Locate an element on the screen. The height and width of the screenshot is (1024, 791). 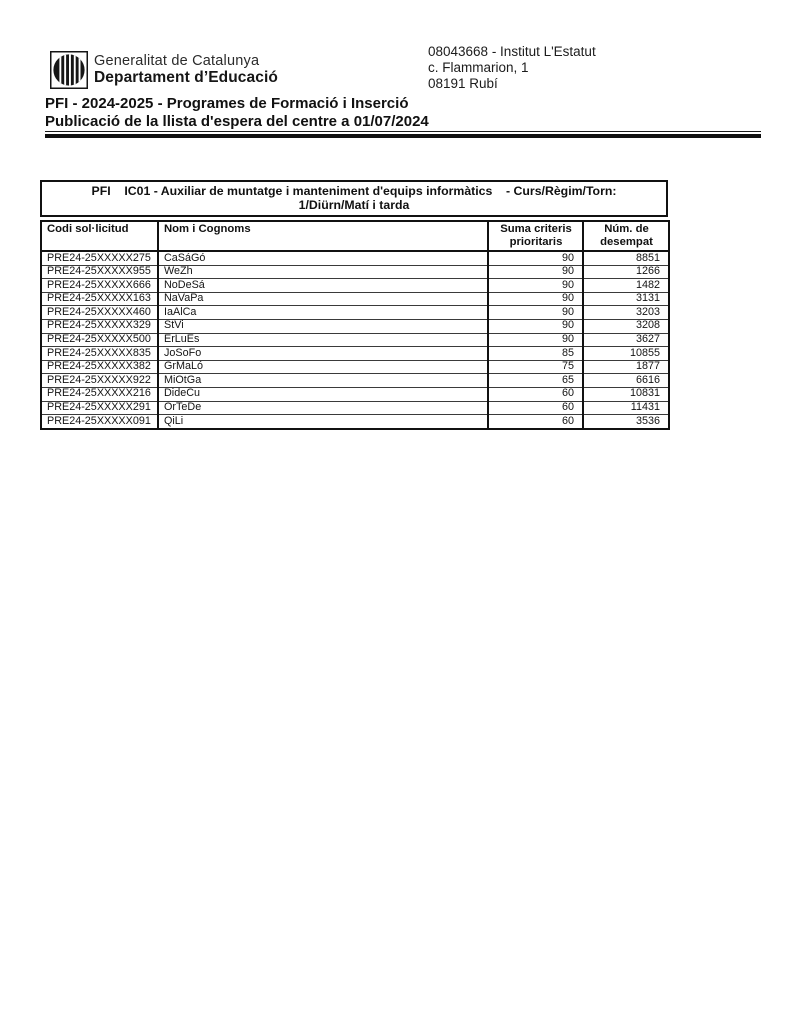
cell-nom-i-cognoms: OrTeDe is located at coordinates (323, 407).